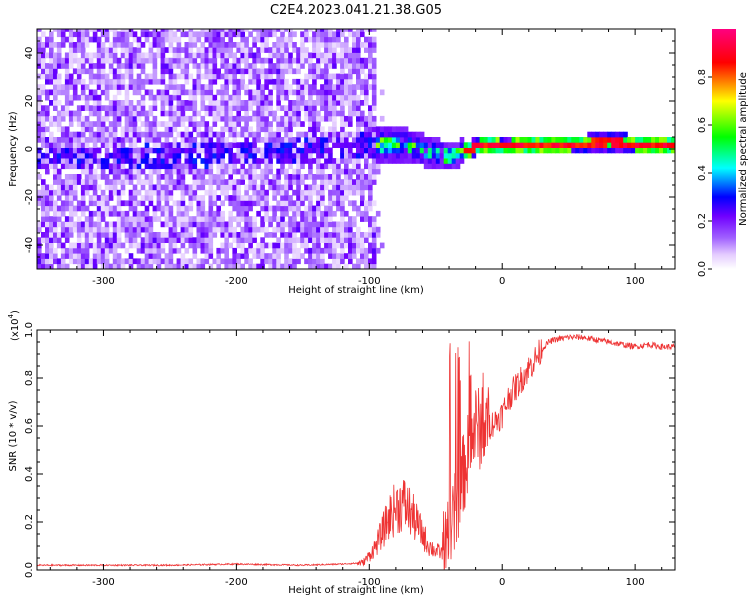  Describe the element at coordinates (356, 590) in the screenshot. I see `snr-xlabel: Height of straight line (km)` at that location.